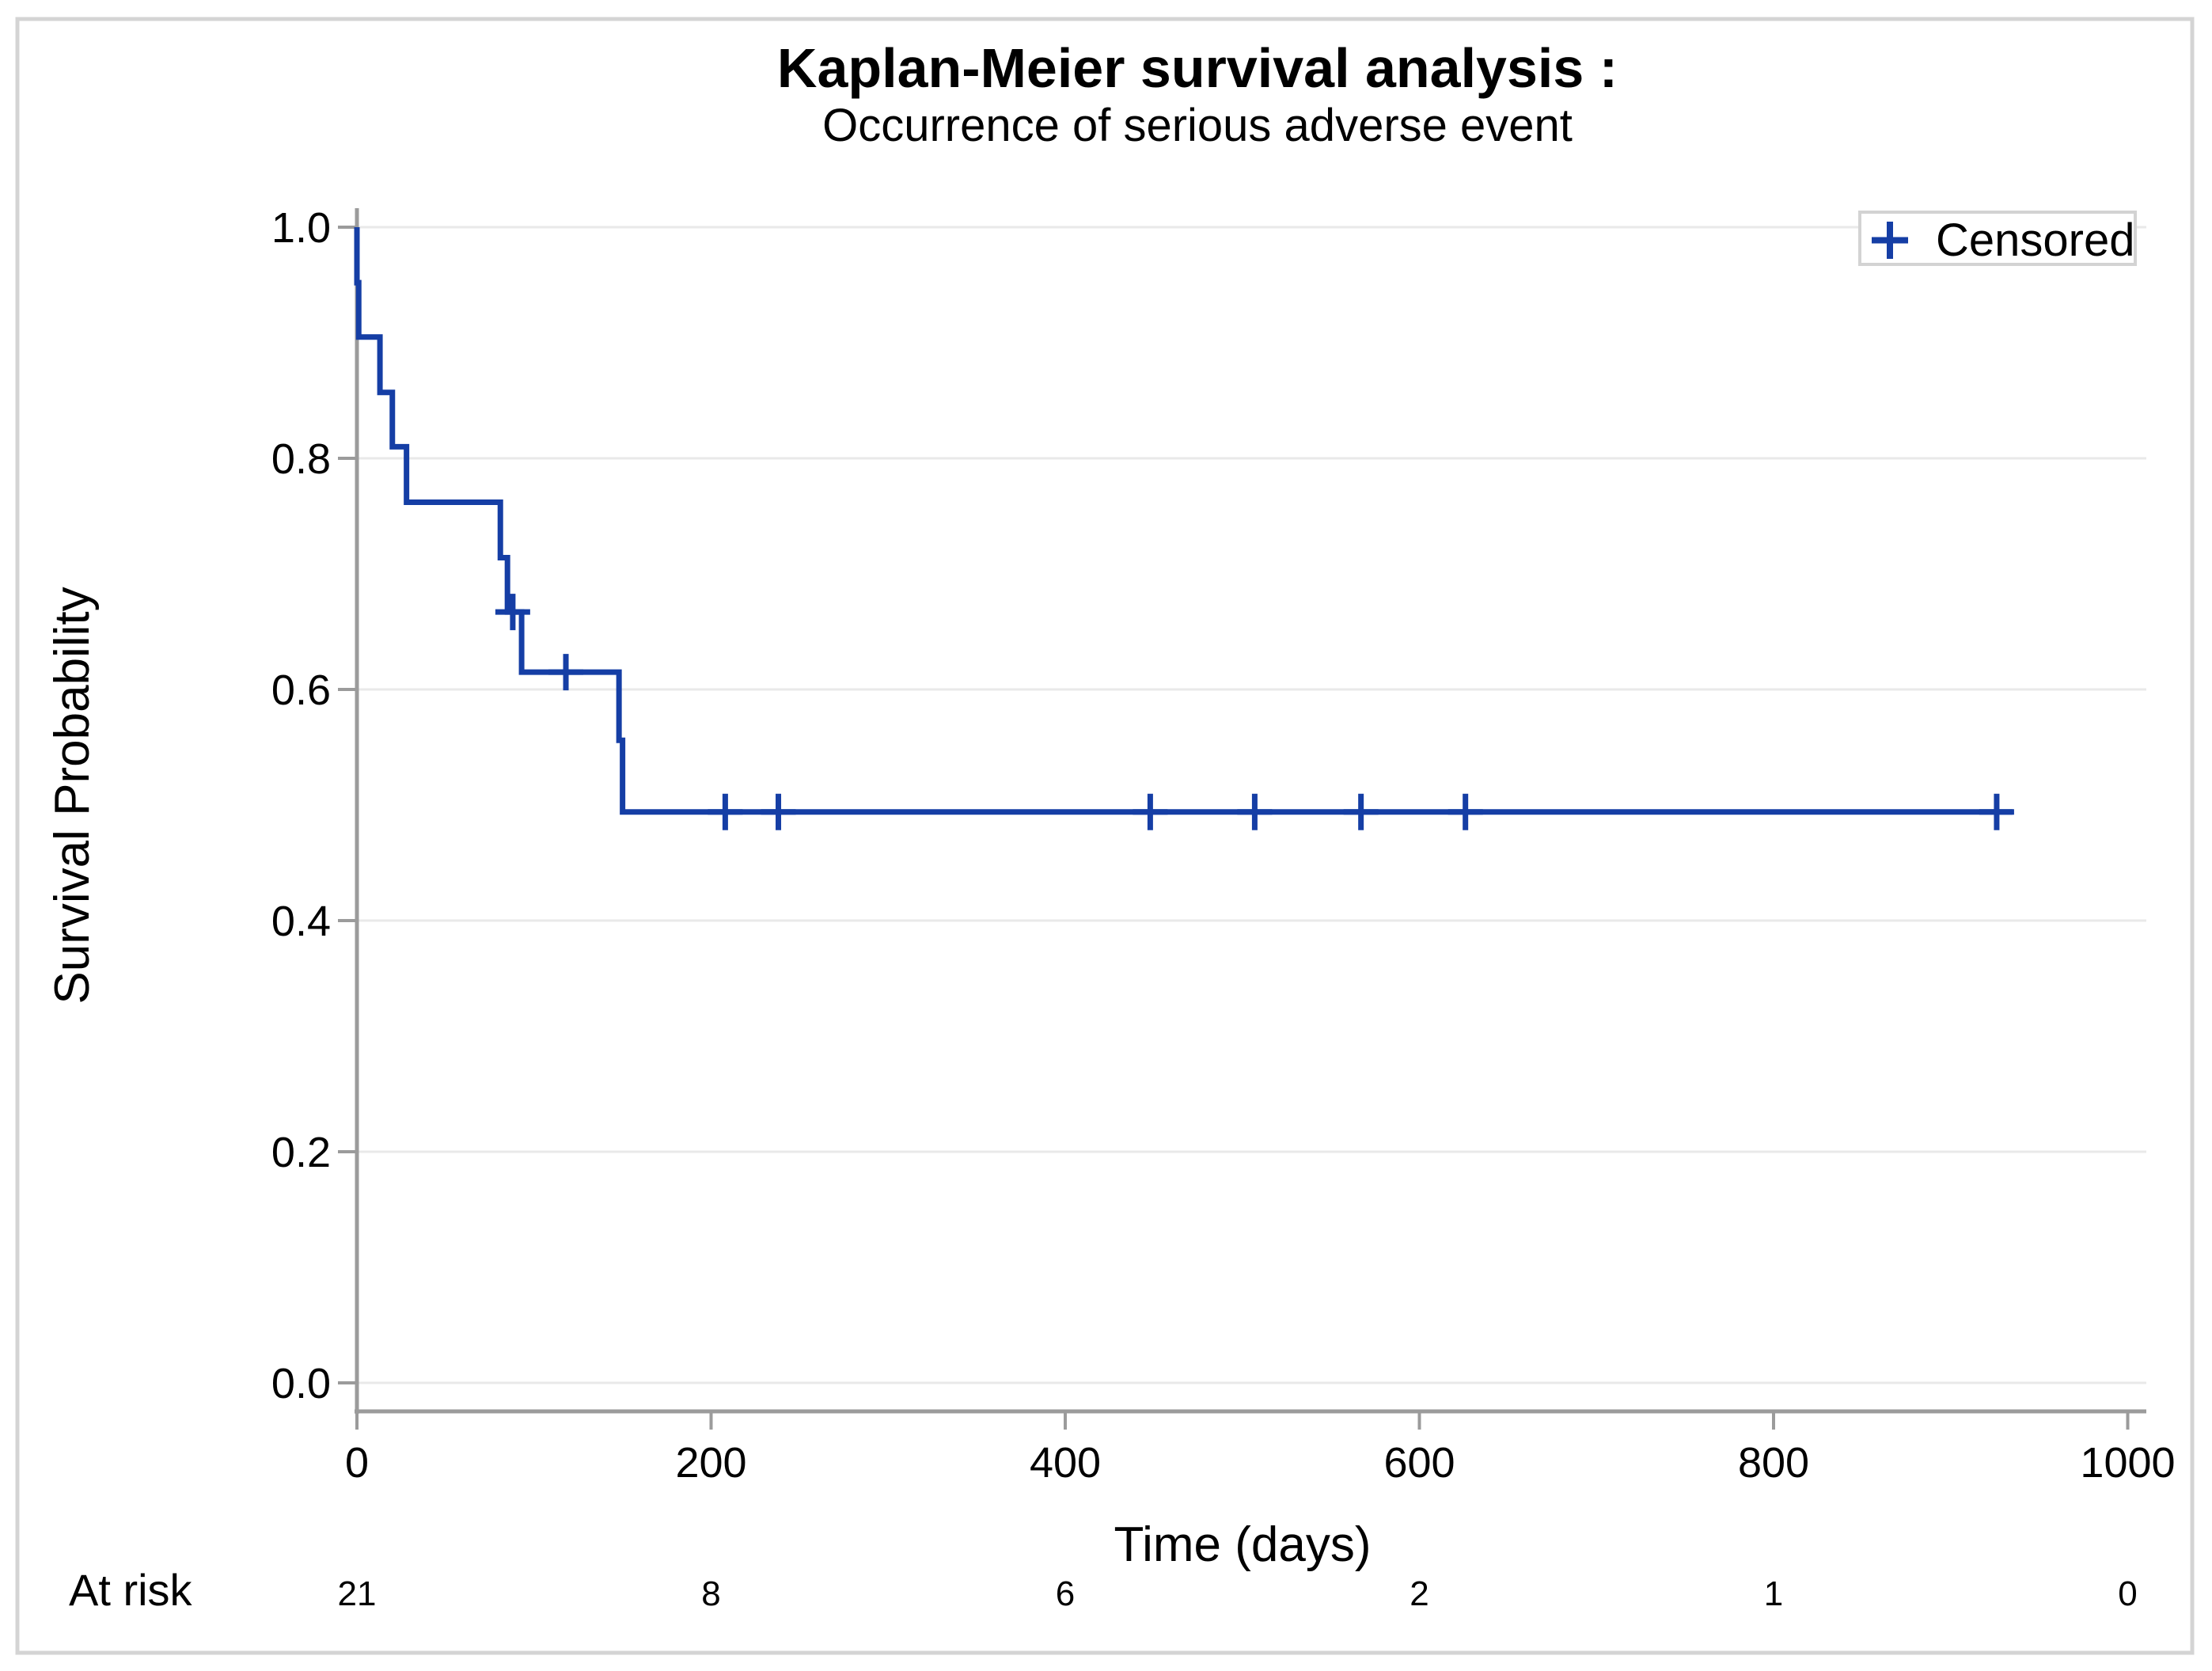 The height and width of the screenshot is (1671, 2212). Describe the element at coordinates (1890, 241) in the screenshot. I see `censored-plus-icon` at that location.